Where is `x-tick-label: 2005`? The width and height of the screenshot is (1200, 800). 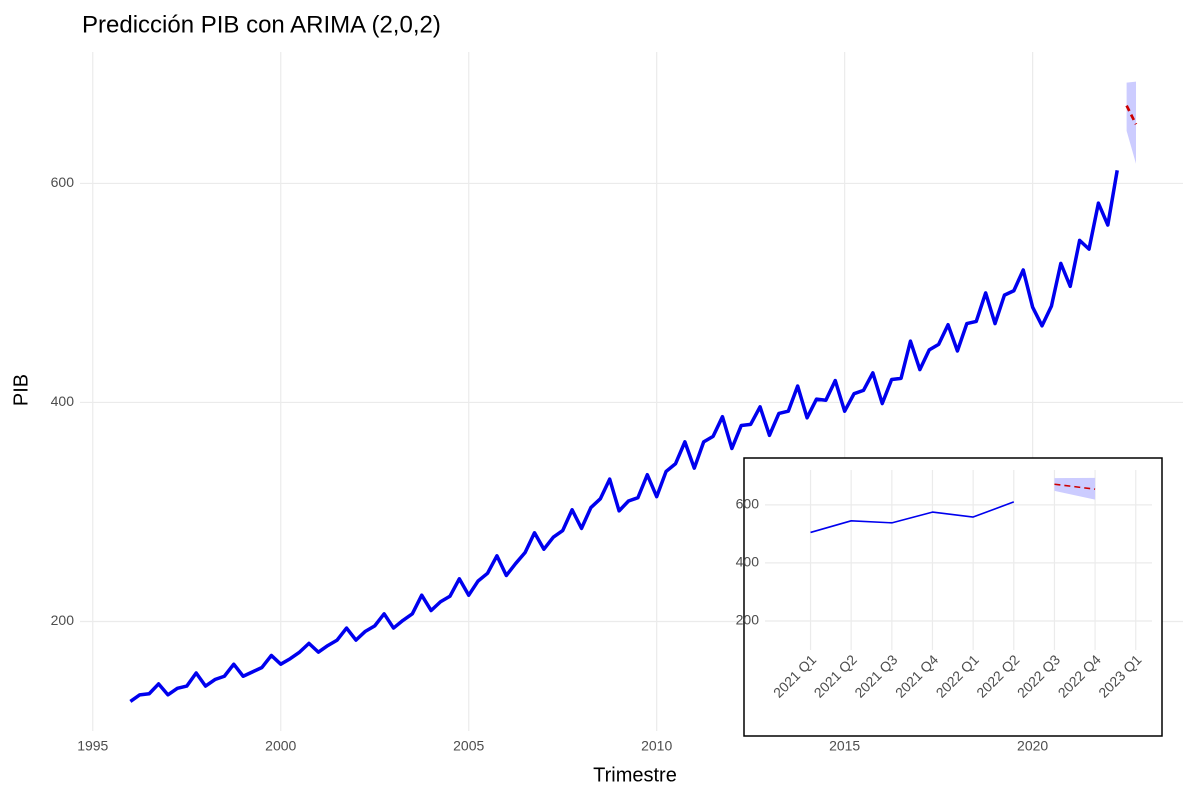
x-tick-label: 2005 is located at coordinates (468, 746).